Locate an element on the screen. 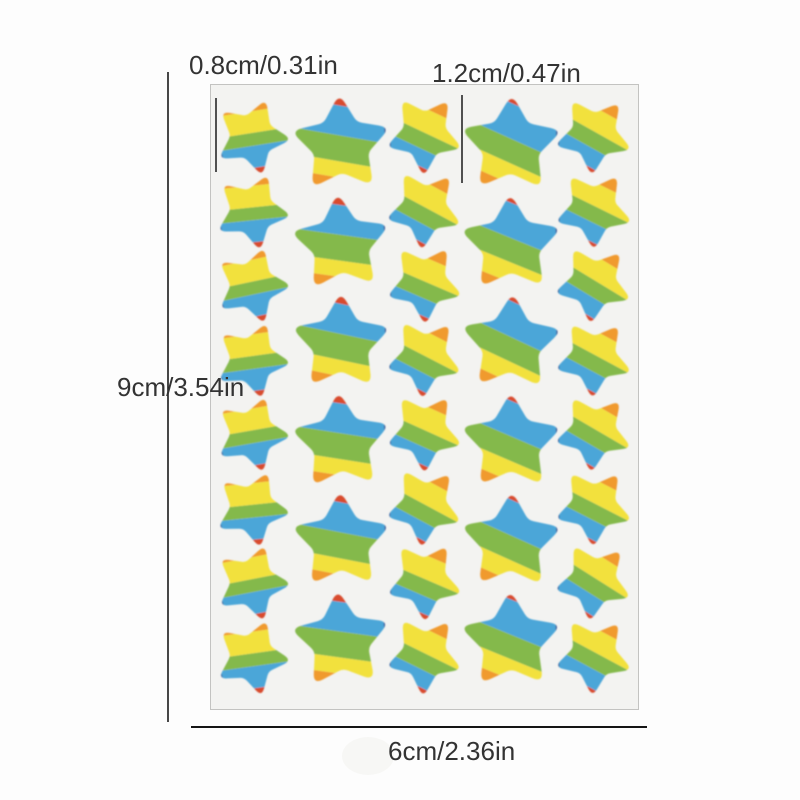  svg-text: 9cm/3.54in is located at coordinates (180, 387).